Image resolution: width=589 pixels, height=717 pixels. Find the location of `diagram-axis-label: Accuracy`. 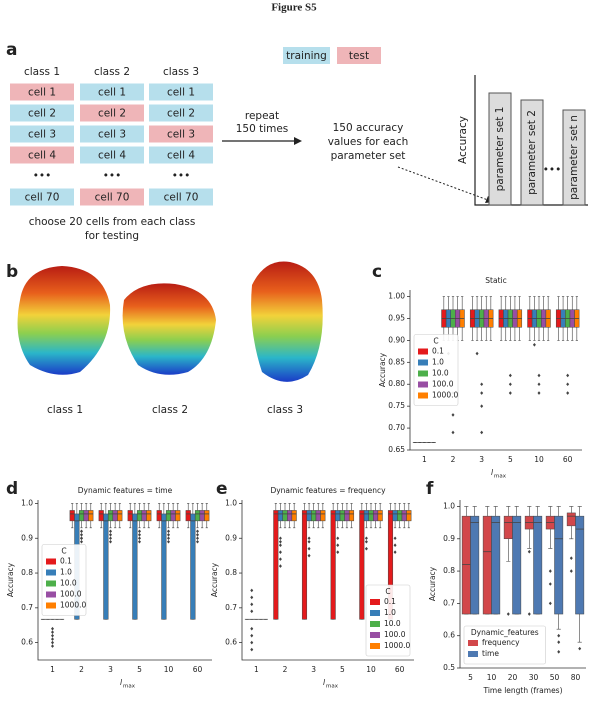

diagram-axis-label: Accuracy is located at coordinates (463, 140).